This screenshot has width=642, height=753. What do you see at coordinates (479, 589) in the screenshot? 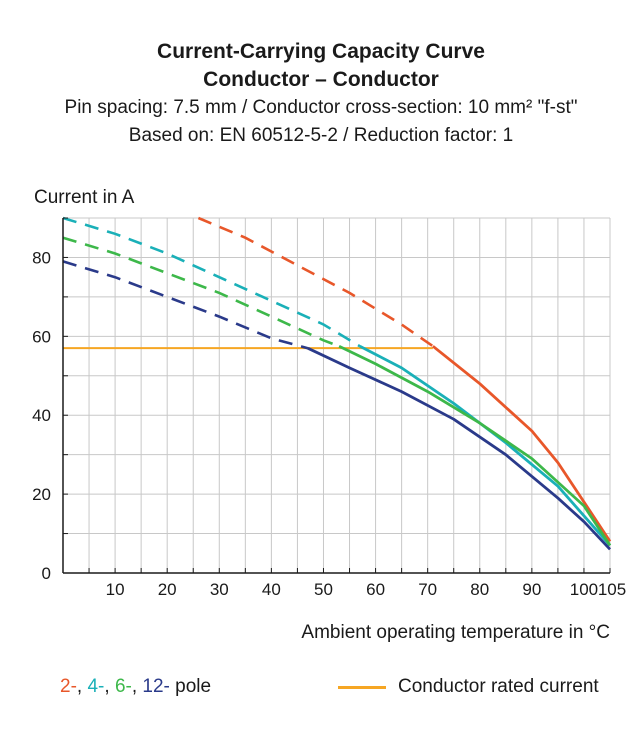
I see `x-tick-label: 80` at bounding box center [479, 589].